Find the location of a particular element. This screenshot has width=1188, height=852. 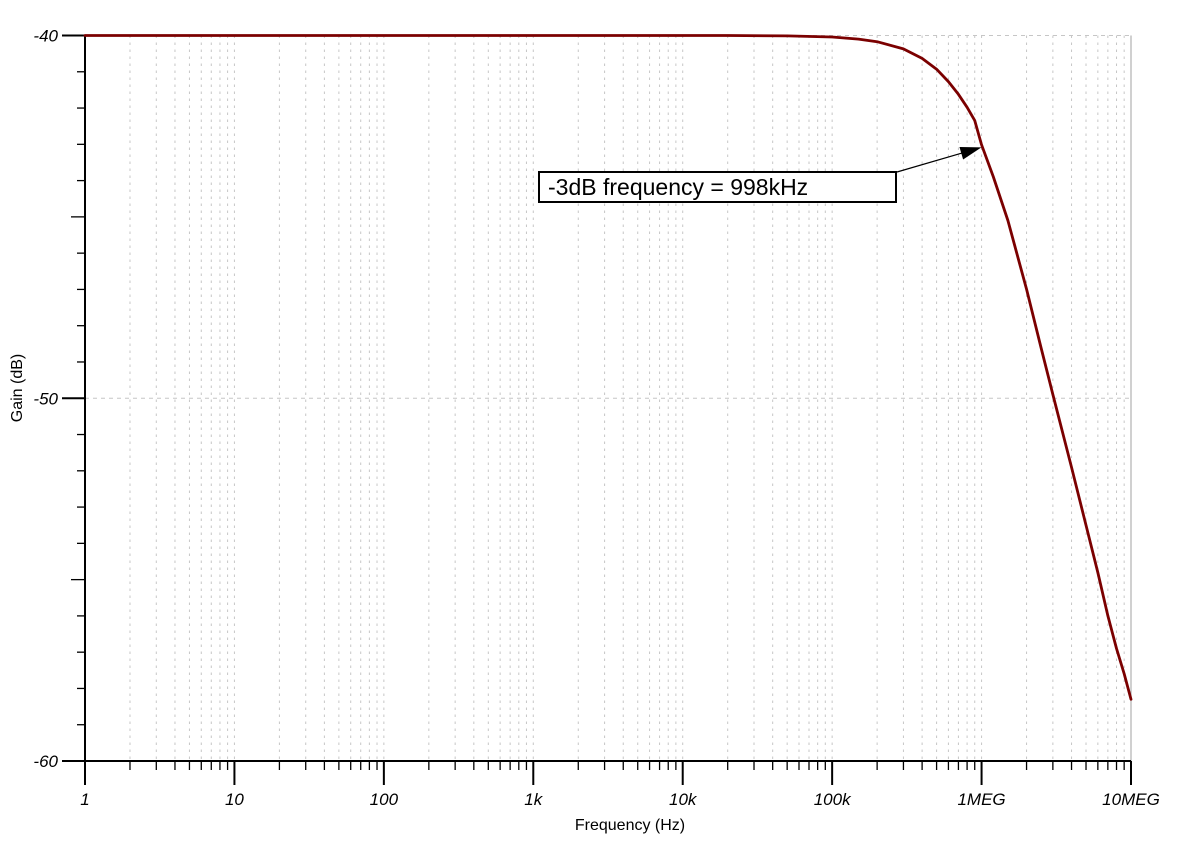

annotation-arrow-line is located at coordinates (930, 162).